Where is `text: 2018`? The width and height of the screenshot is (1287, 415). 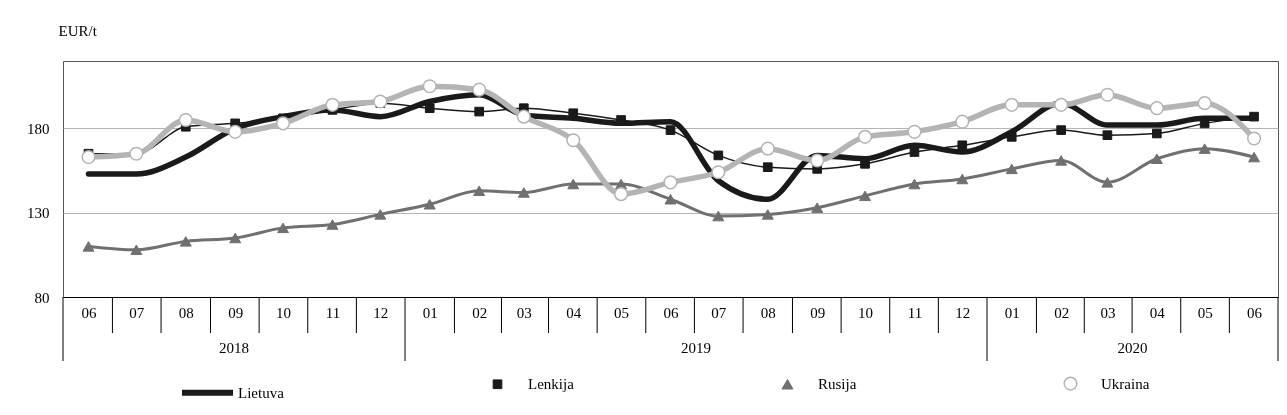
text: 2018 is located at coordinates (234, 348).